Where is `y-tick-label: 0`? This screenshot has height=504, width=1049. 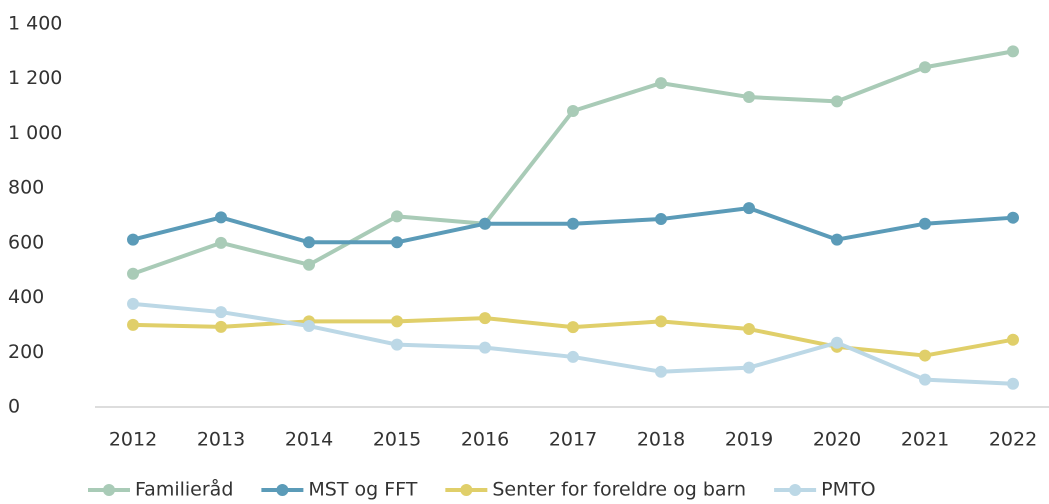 y-tick-label: 0 is located at coordinates (14, 407).